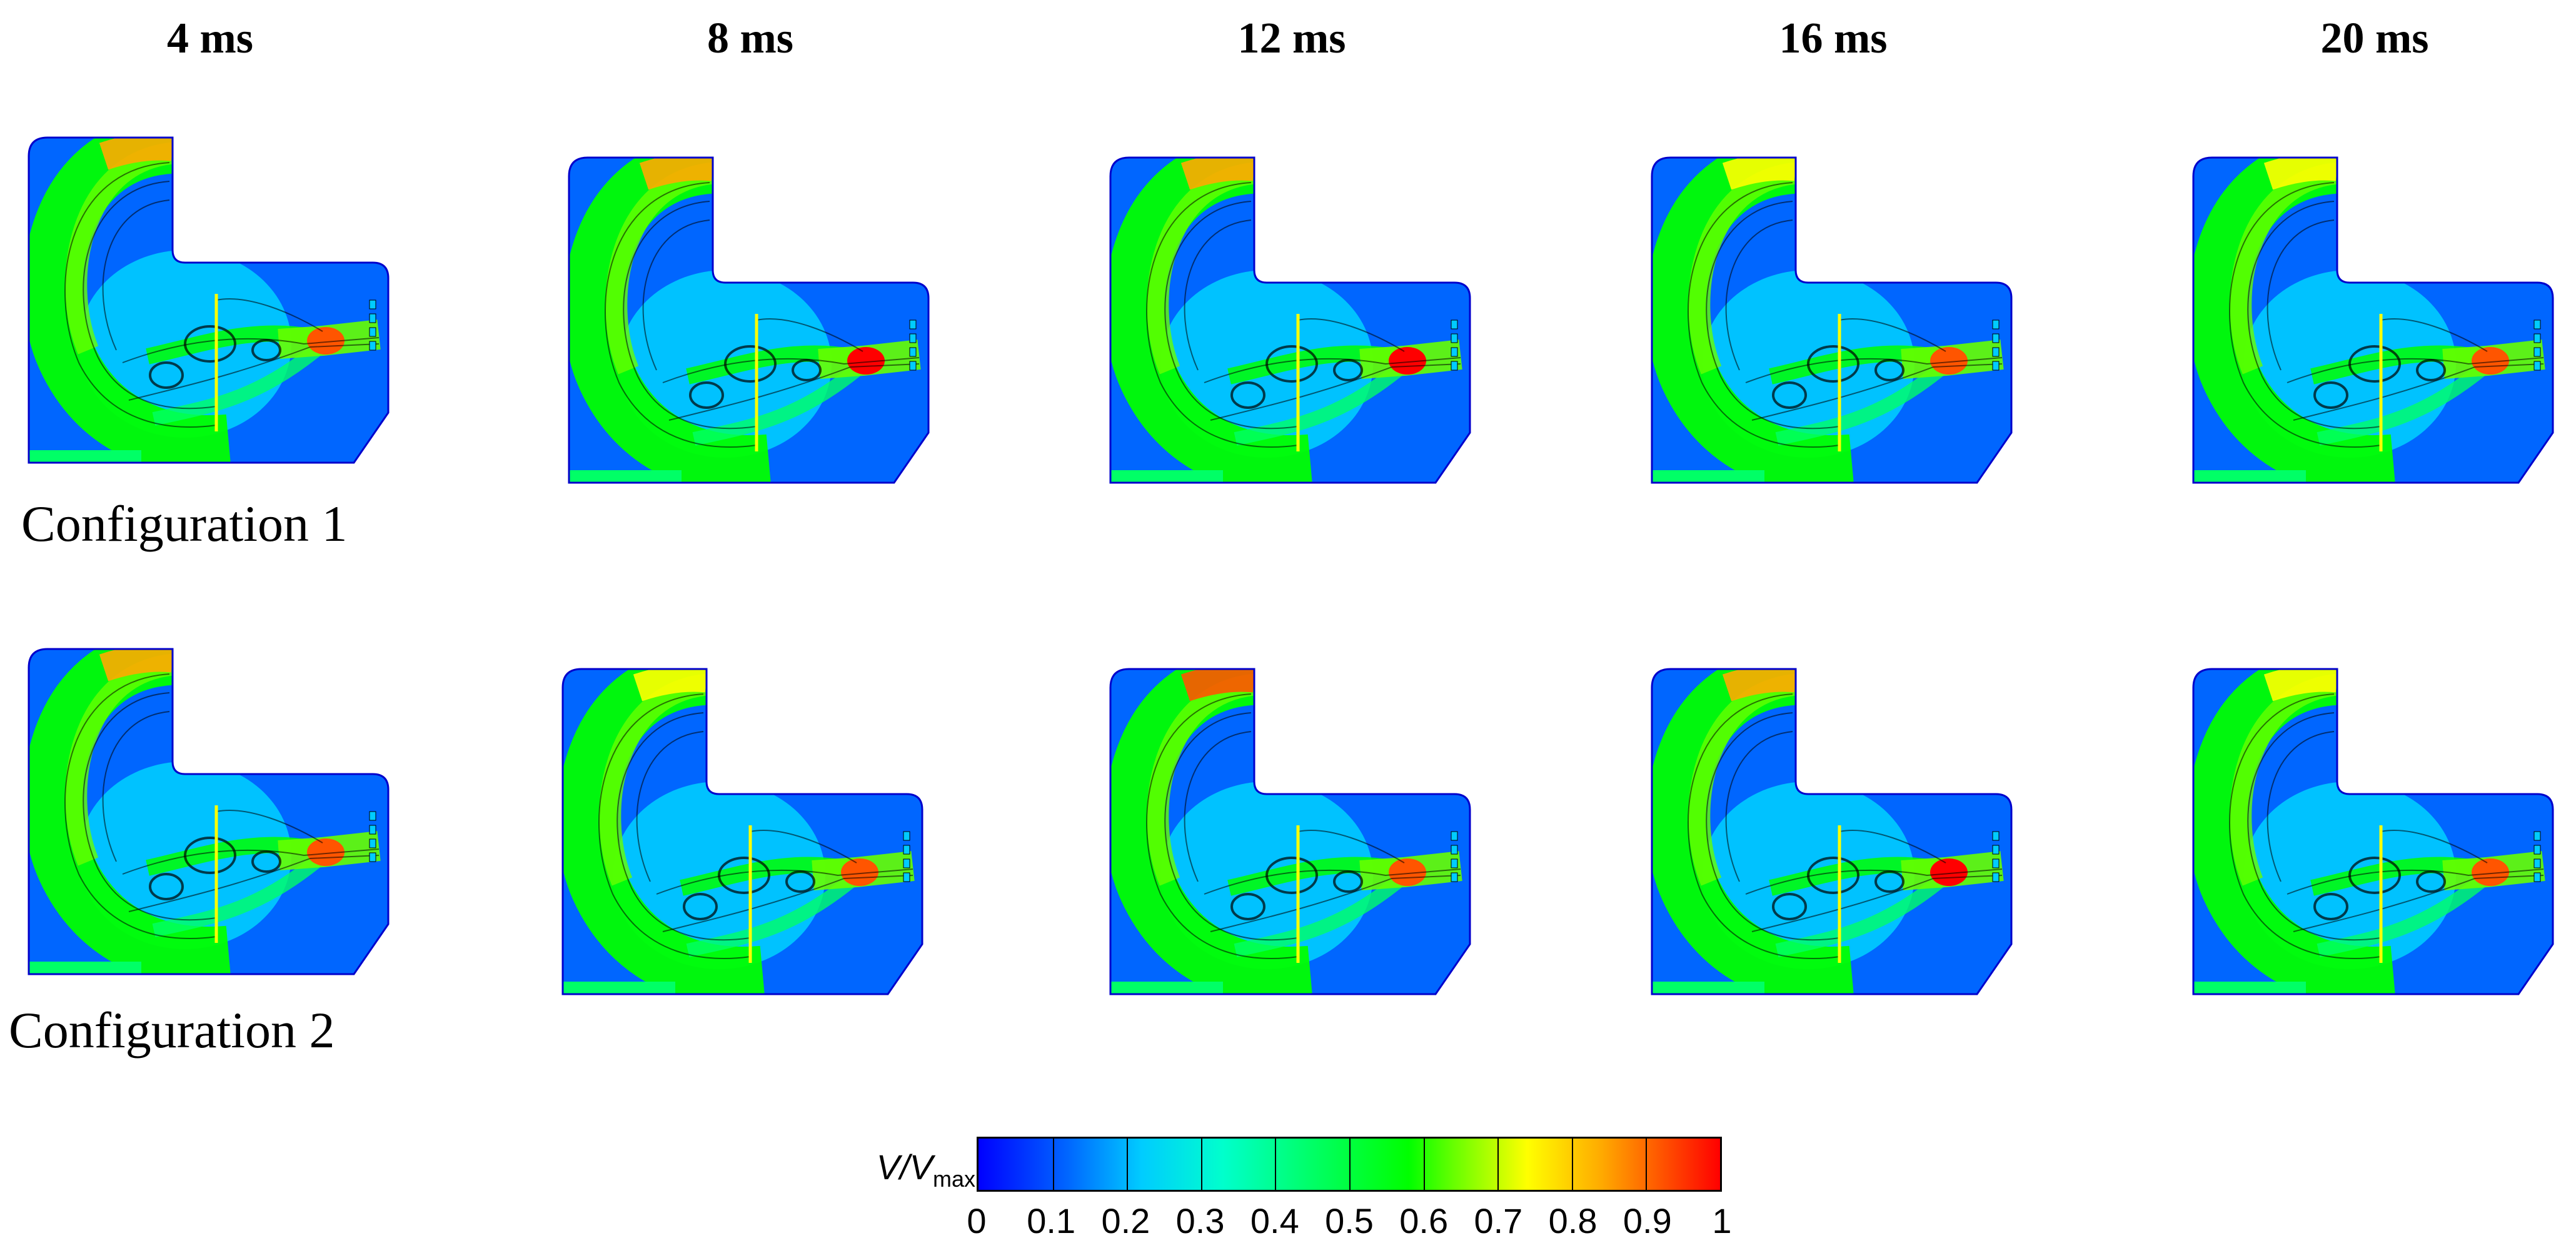  What do you see at coordinates (904, 1167) in the screenshot?
I see `colorbar-label-main: V/V` at bounding box center [904, 1167].